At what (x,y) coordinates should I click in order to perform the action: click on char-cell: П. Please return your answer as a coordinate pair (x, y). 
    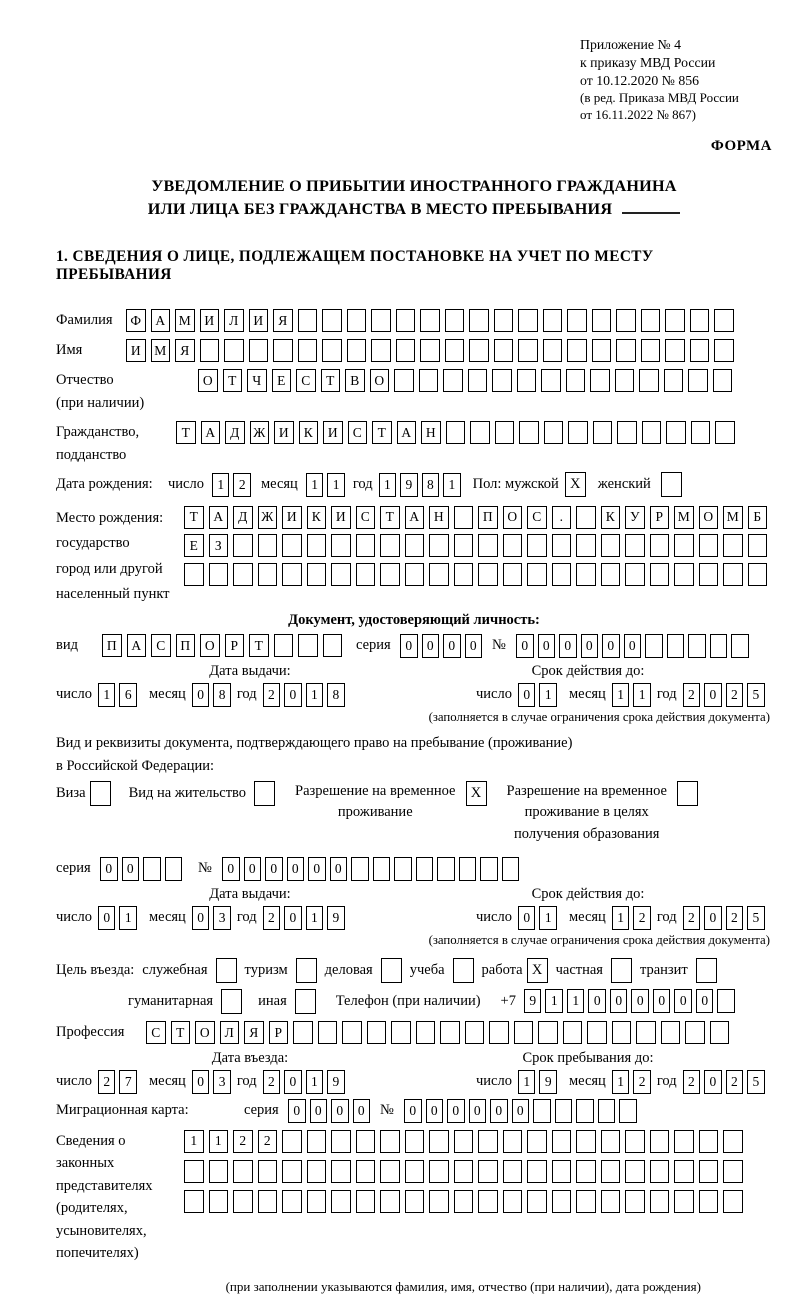
    Looking at the image, I should click on (112, 646).